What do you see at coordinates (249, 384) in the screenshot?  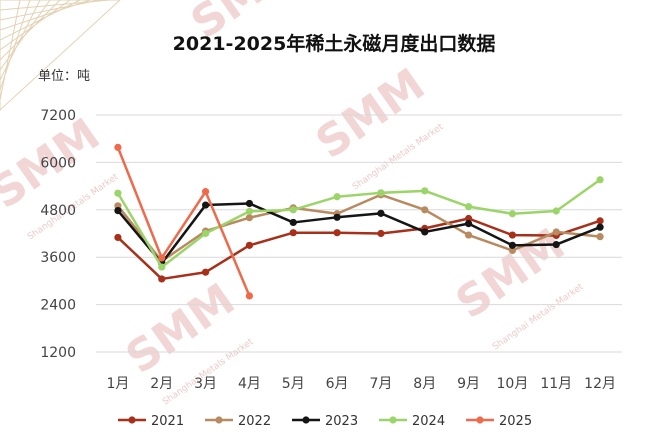 I see `x-tick-label: 4月` at bounding box center [249, 384].